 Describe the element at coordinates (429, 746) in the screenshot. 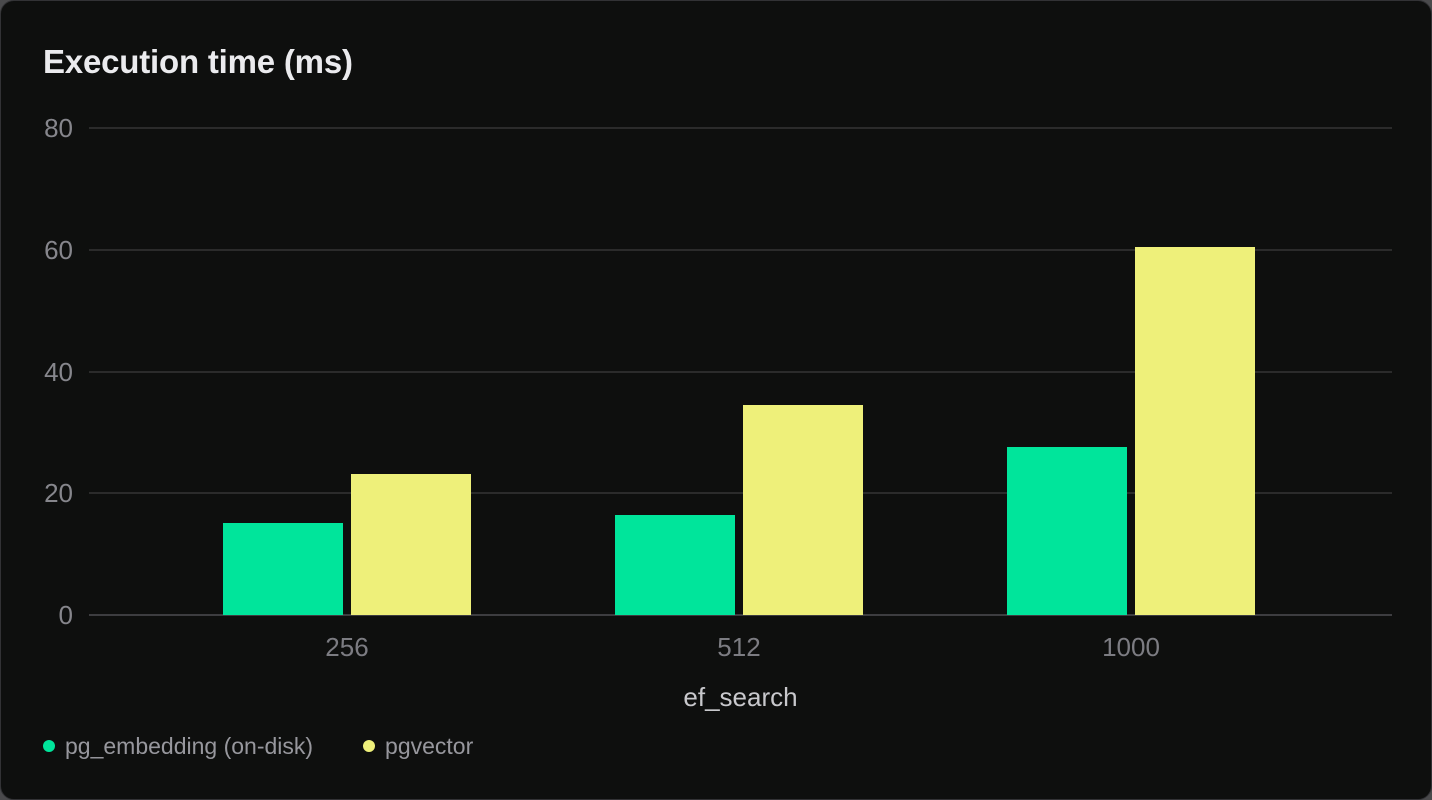

I see `legend-label-pgvector: pgvector` at that location.